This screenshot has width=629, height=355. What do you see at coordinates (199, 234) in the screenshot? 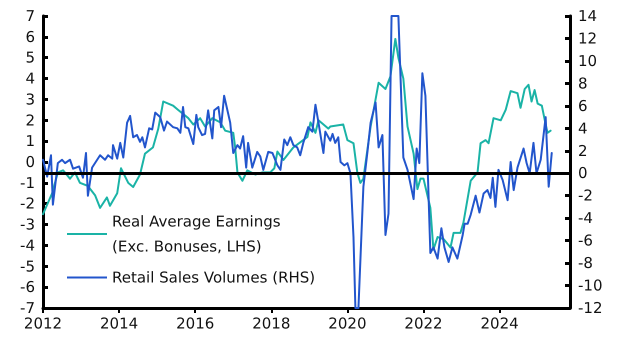
I see `legend-label: Real Average Earnings (Exc. Bonuses, LHS)` at bounding box center [199, 234].